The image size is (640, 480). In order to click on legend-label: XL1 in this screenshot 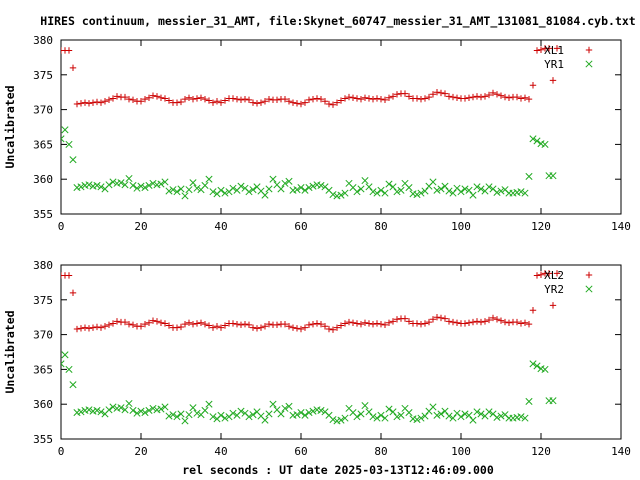, I will do `click(554, 50)`.